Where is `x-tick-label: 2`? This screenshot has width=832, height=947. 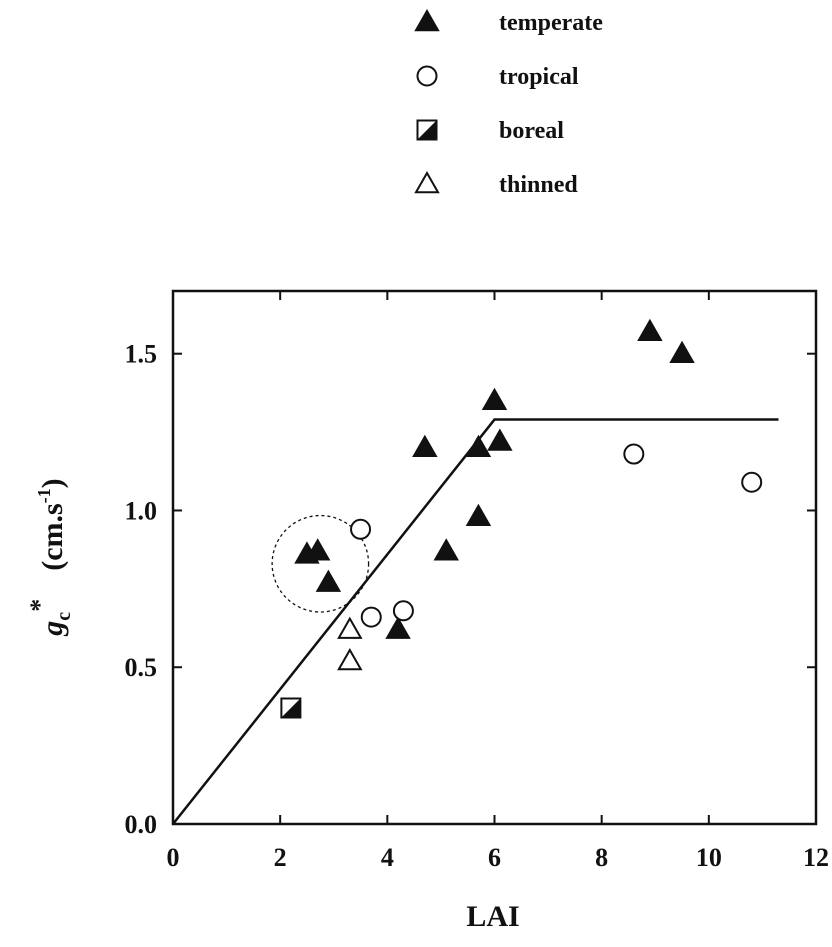 x-tick-label: 2 is located at coordinates (280, 857).